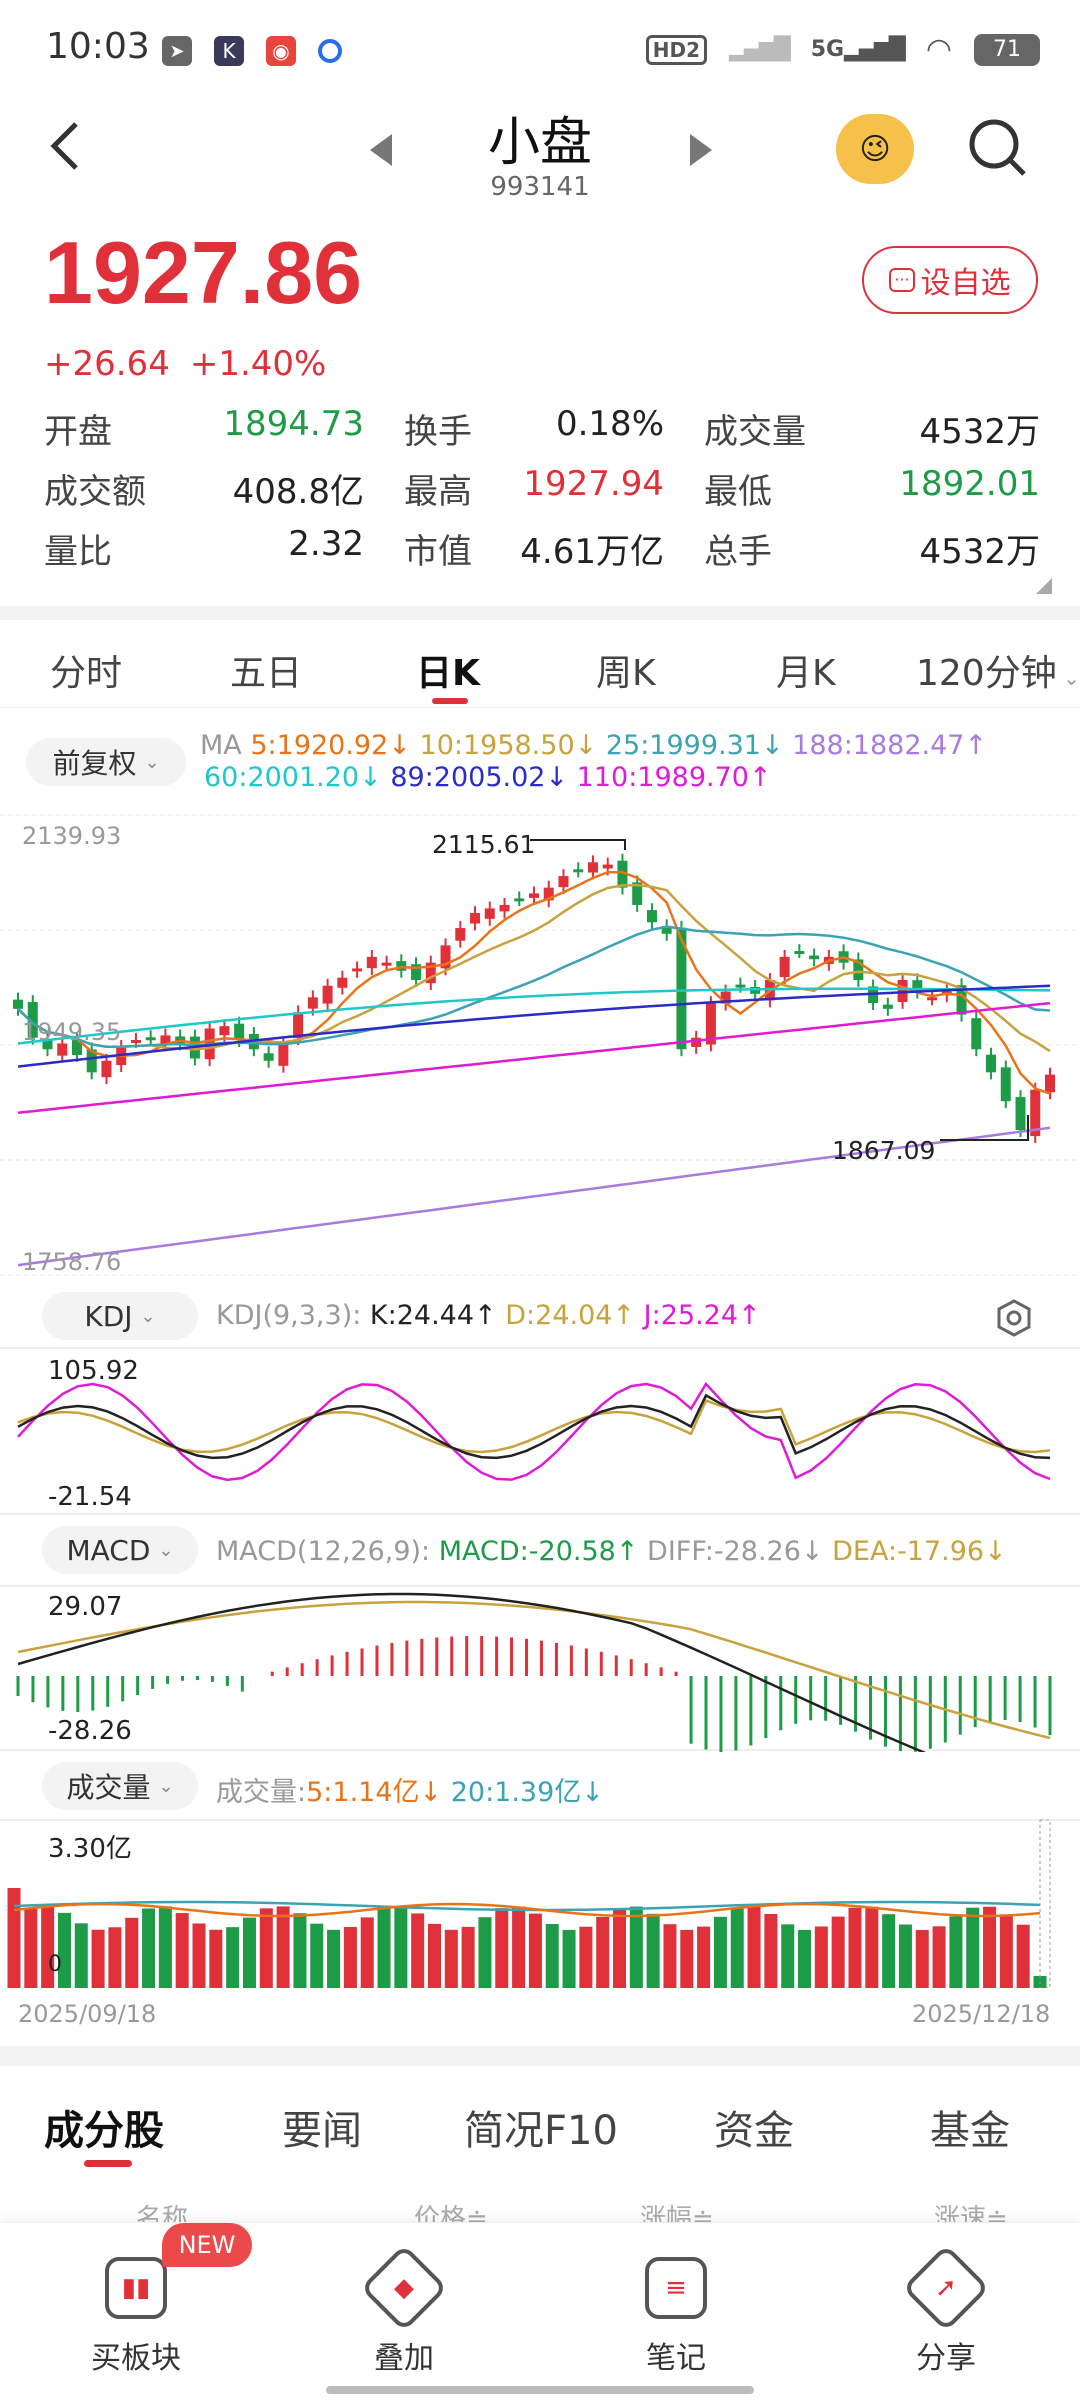 The height and width of the screenshot is (2400, 1080). I want to click on tab-etf: 基金, so click(970, 2131).